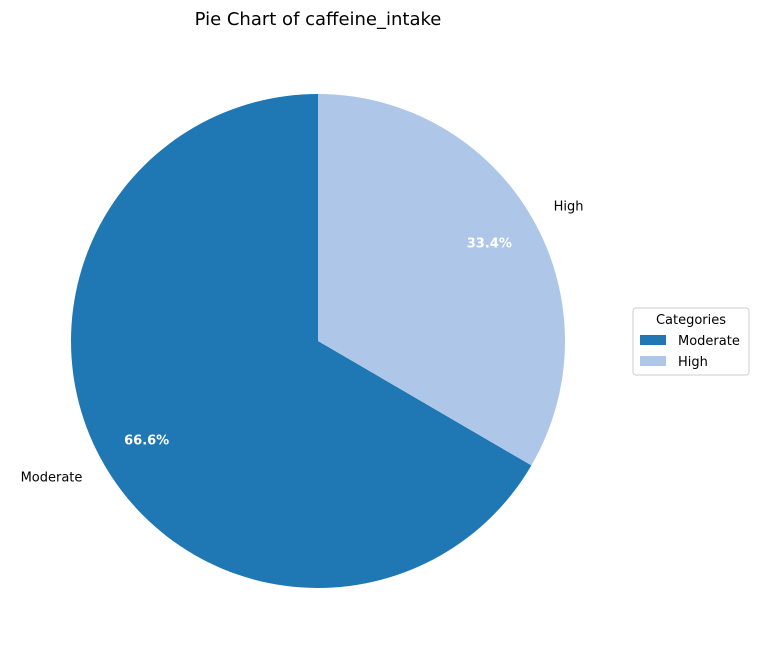 The width and height of the screenshot is (759, 659). Describe the element at coordinates (709, 341) in the screenshot. I see `legend-label-moderate: Moderate` at that location.